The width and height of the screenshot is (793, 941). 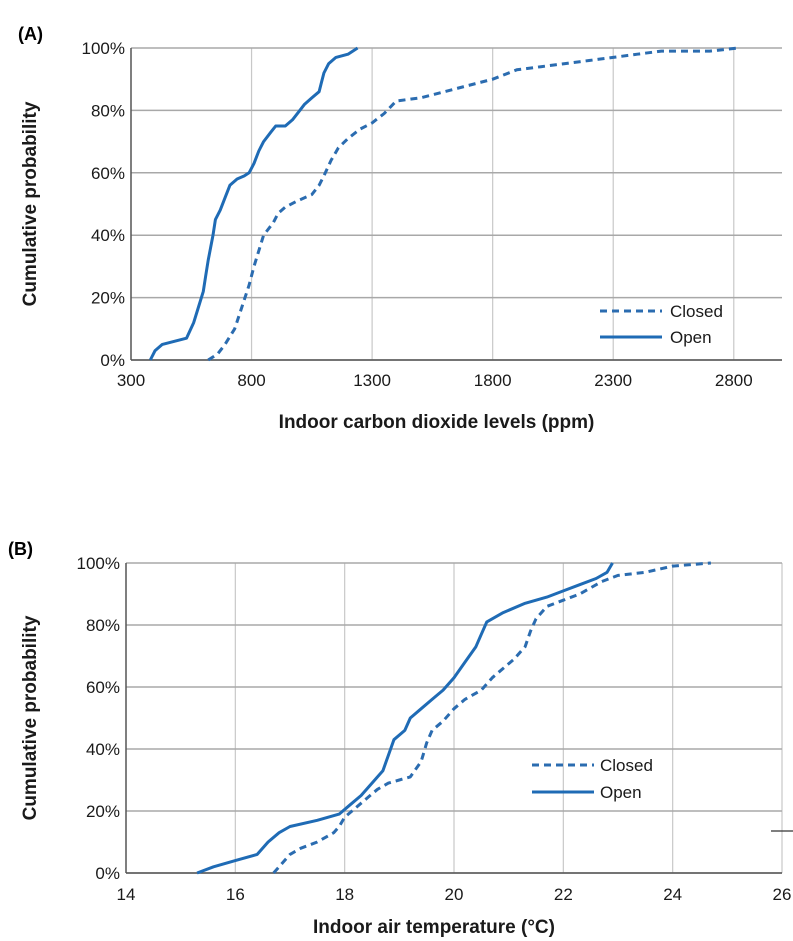 I want to click on x-tick-label: 18, so click(x=344, y=894).